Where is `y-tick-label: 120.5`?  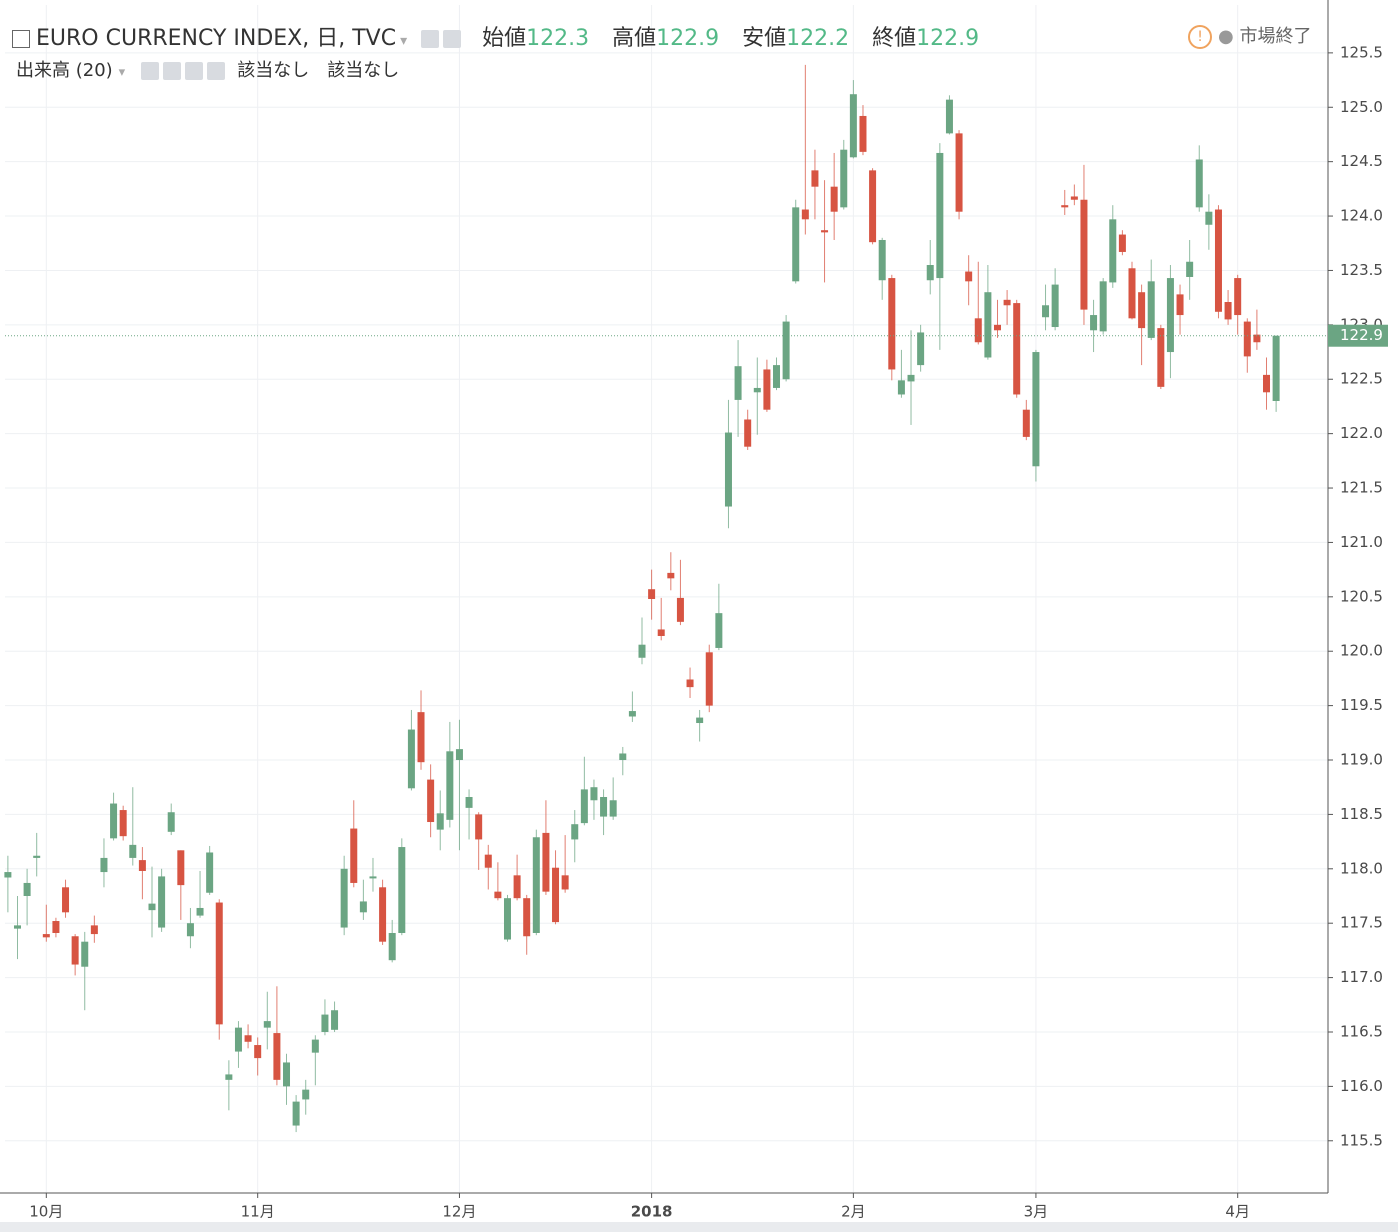
y-tick-label: 120.5 is located at coordinates (1361, 596).